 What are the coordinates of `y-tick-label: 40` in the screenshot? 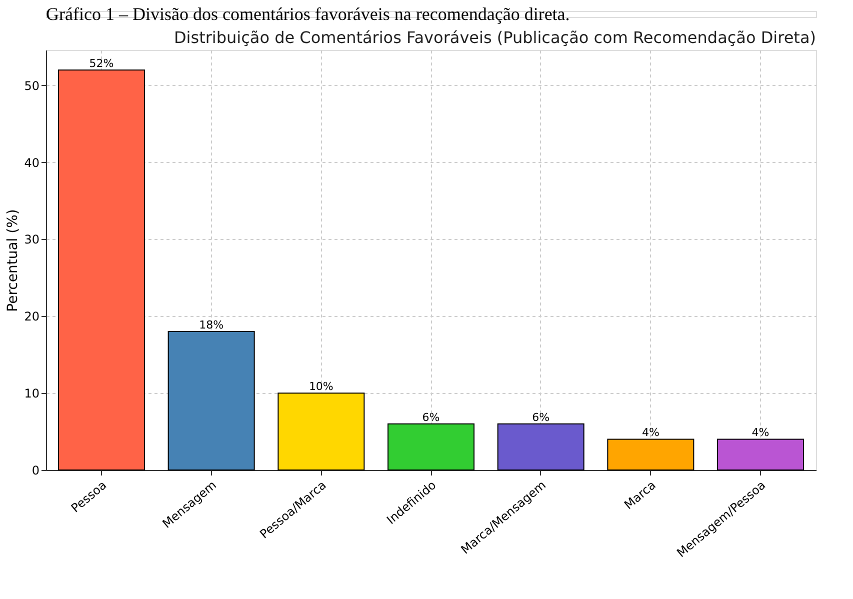 It's located at (32, 163).